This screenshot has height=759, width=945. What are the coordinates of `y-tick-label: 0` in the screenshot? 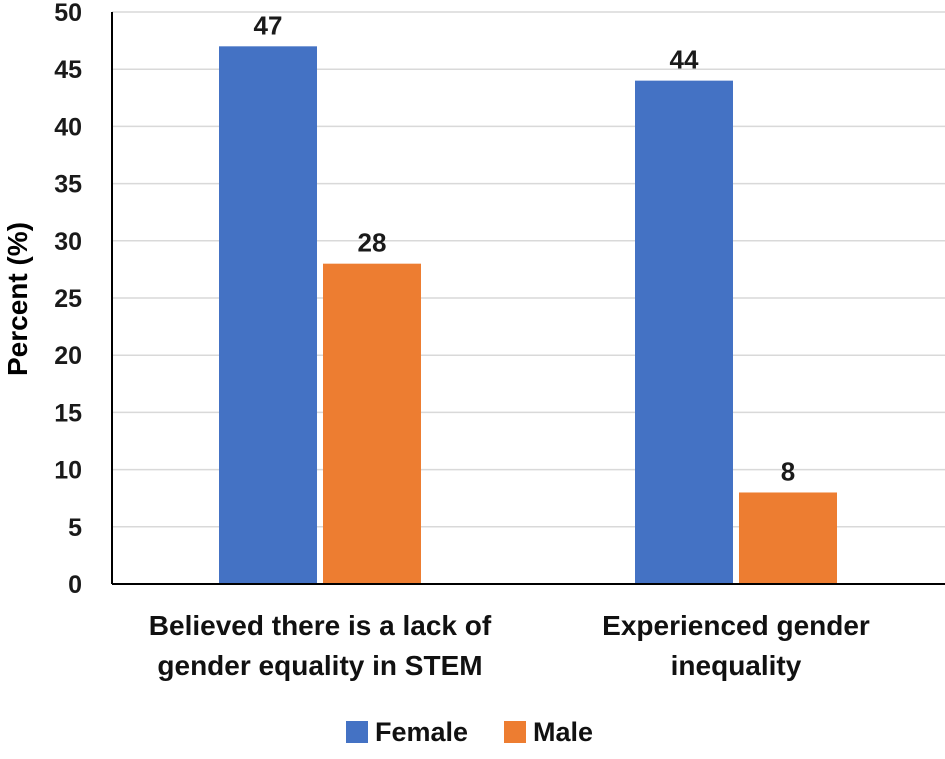 It's located at (75, 585).